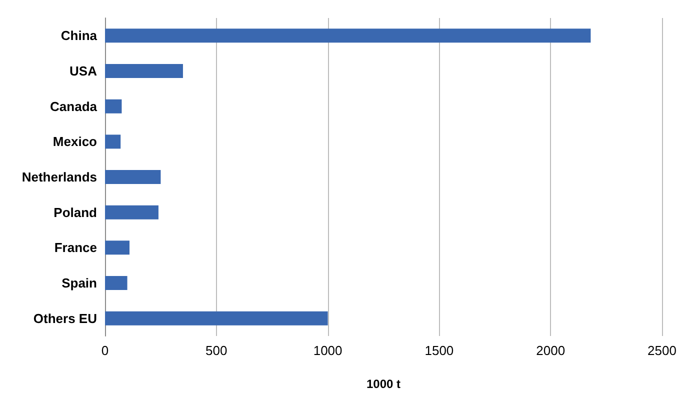  Describe the element at coordinates (439, 350) in the screenshot. I see `x-tick-label: 1500` at that location.